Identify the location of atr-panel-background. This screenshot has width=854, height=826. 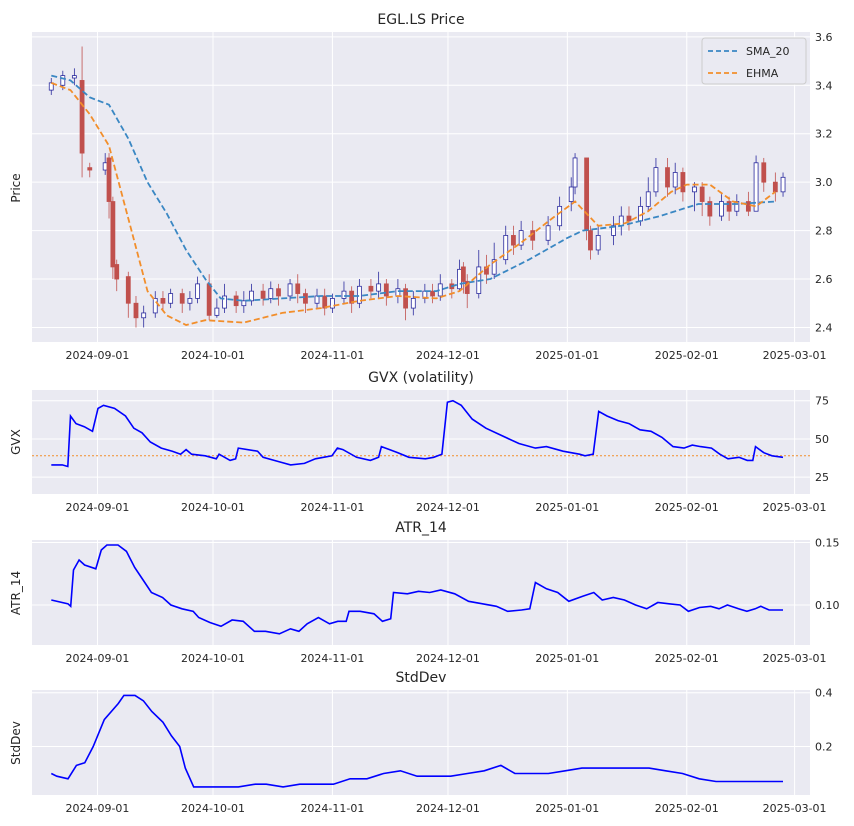
(421, 592).